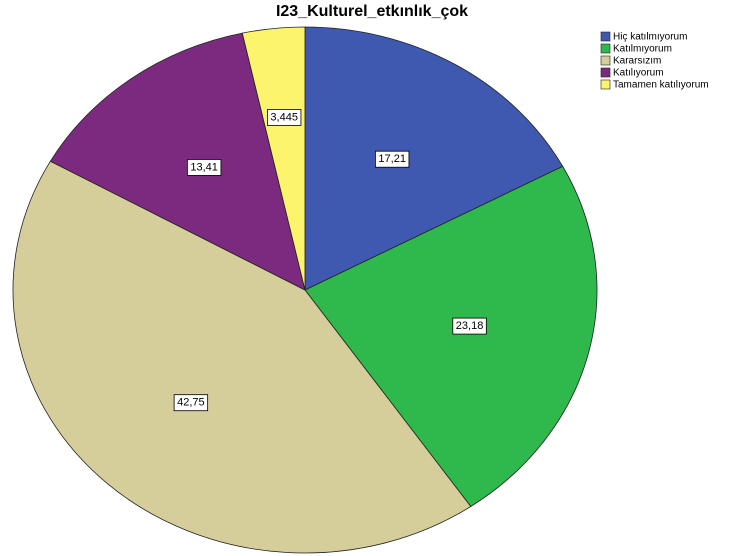  Describe the element at coordinates (642, 49) in the screenshot. I see `legend-label: Katılmıyorum` at that location.